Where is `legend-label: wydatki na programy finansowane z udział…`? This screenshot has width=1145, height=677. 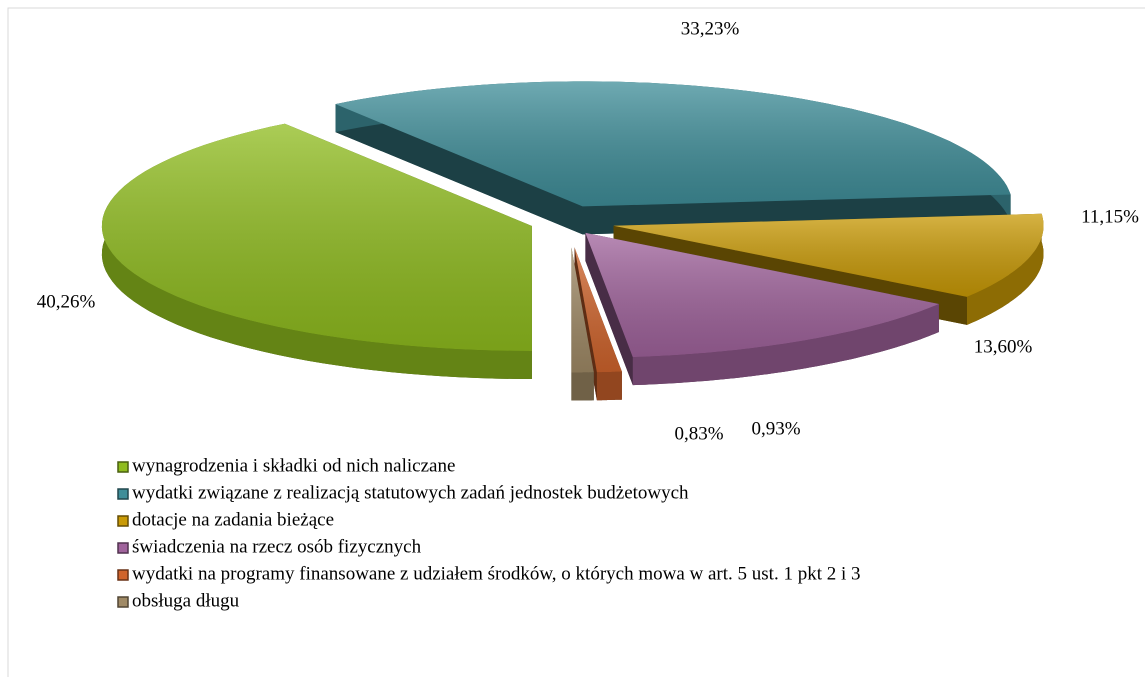 legend-label: wydatki na programy finansowane z udział… is located at coordinates (496, 573).